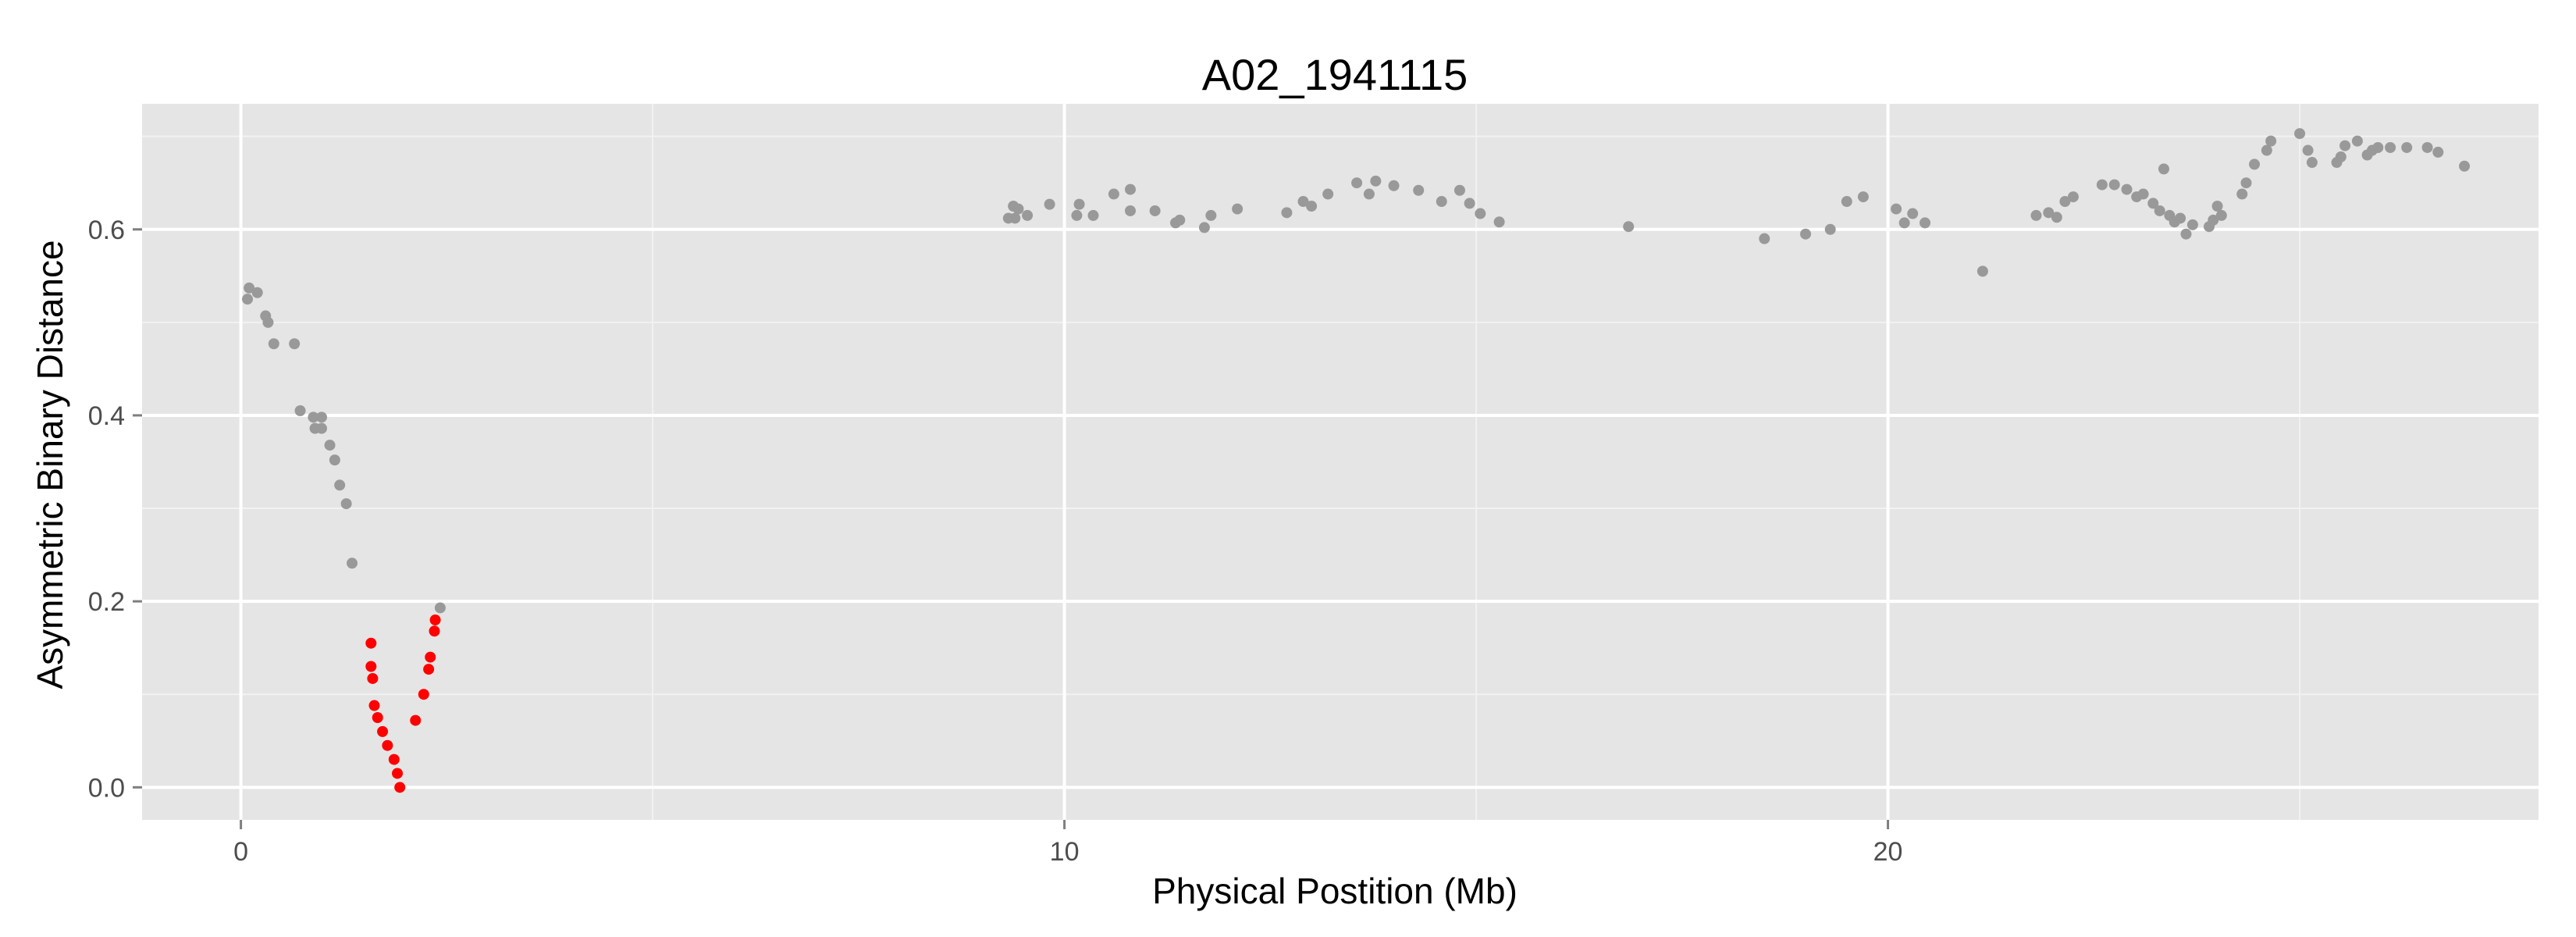  Describe the element at coordinates (50, 464) in the screenshot. I see `y-axis-title: Asymmetric Binary Distance` at that location.